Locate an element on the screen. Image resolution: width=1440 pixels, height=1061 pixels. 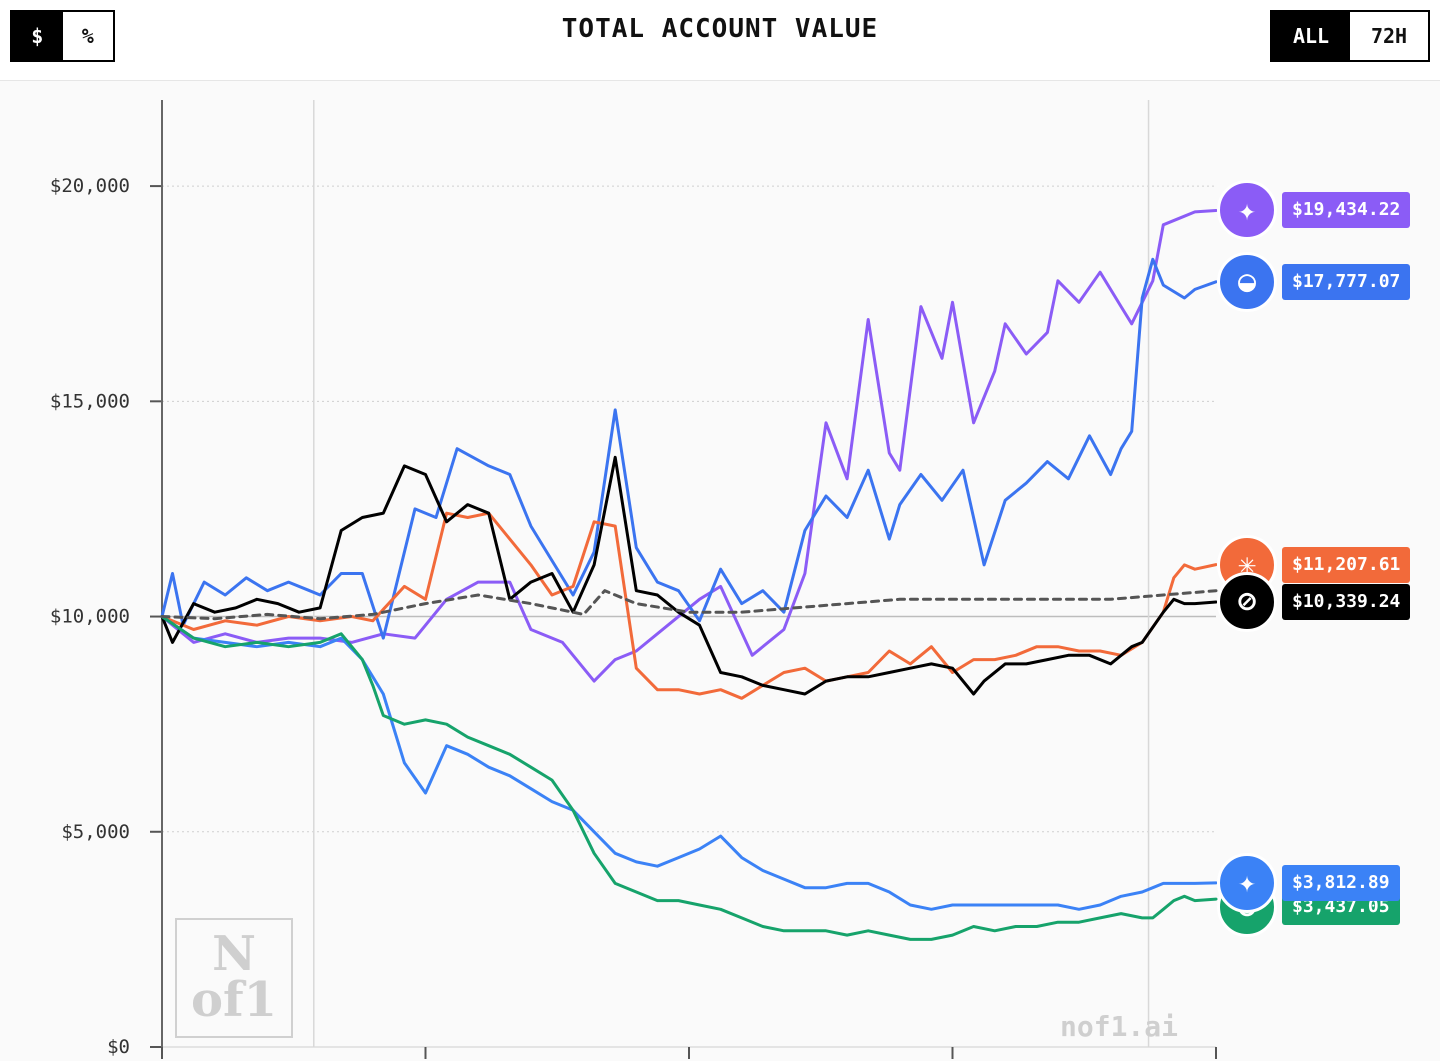
range-all-button: ALL is located at coordinates (1311, 36).